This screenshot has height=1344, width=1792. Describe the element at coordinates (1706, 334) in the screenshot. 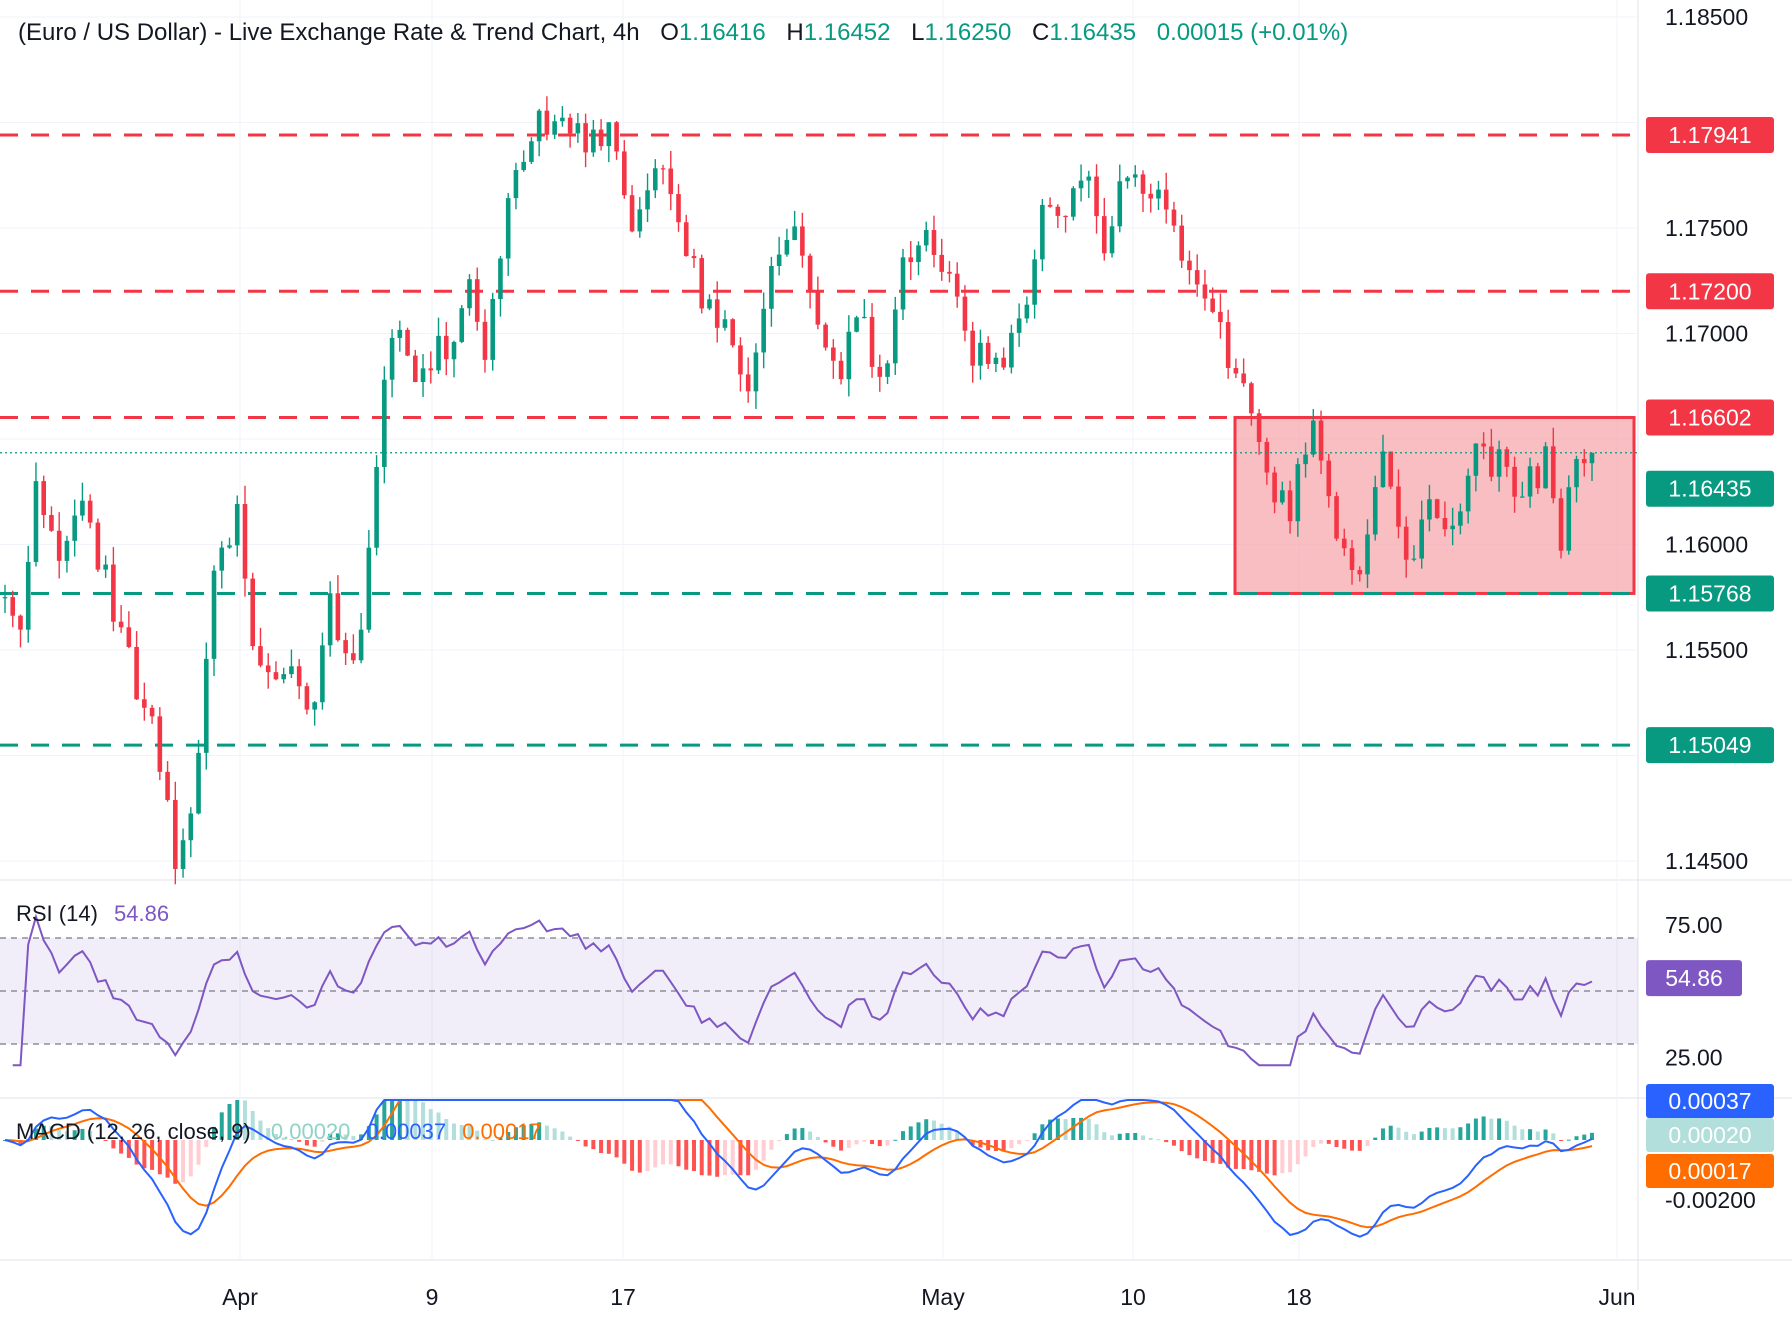

I see `price-axis-label: 1.17000` at that location.